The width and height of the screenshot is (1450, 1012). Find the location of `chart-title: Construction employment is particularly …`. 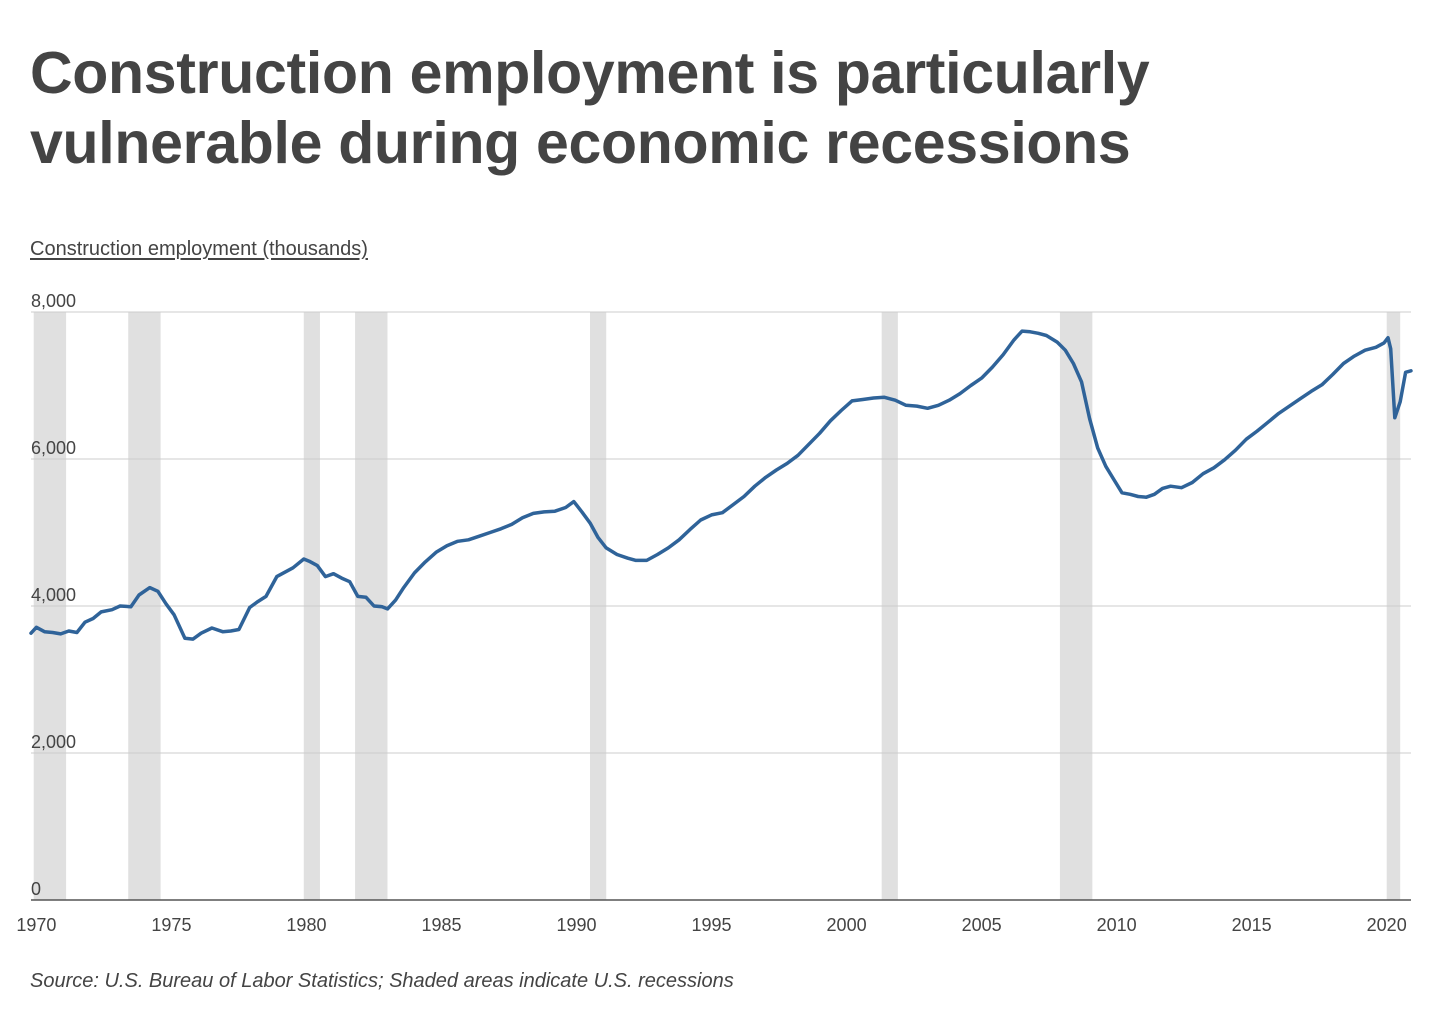

chart-title: Construction employment is particularly … is located at coordinates (590, 108).